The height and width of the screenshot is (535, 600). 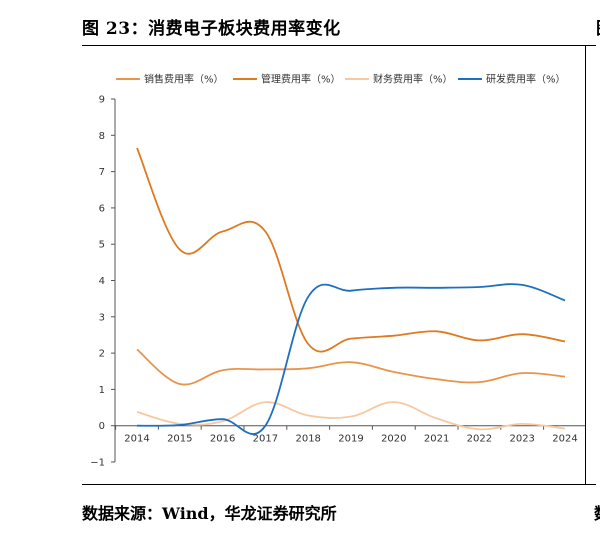 I want to click on y-tick-label: 2, so click(x=102, y=354).